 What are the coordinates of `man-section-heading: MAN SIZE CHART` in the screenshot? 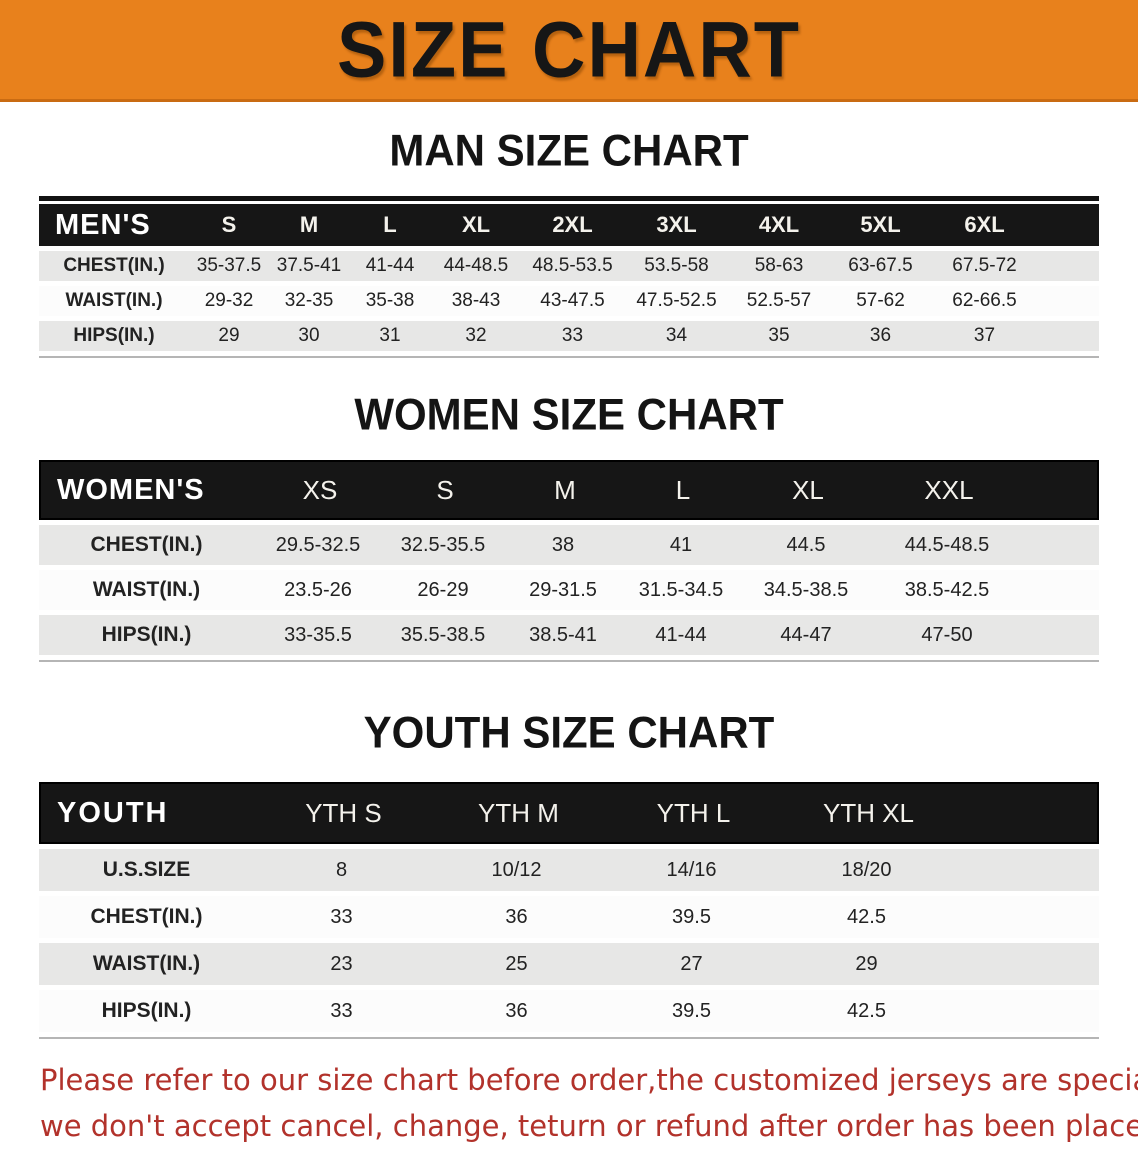 It's located at (569, 150).